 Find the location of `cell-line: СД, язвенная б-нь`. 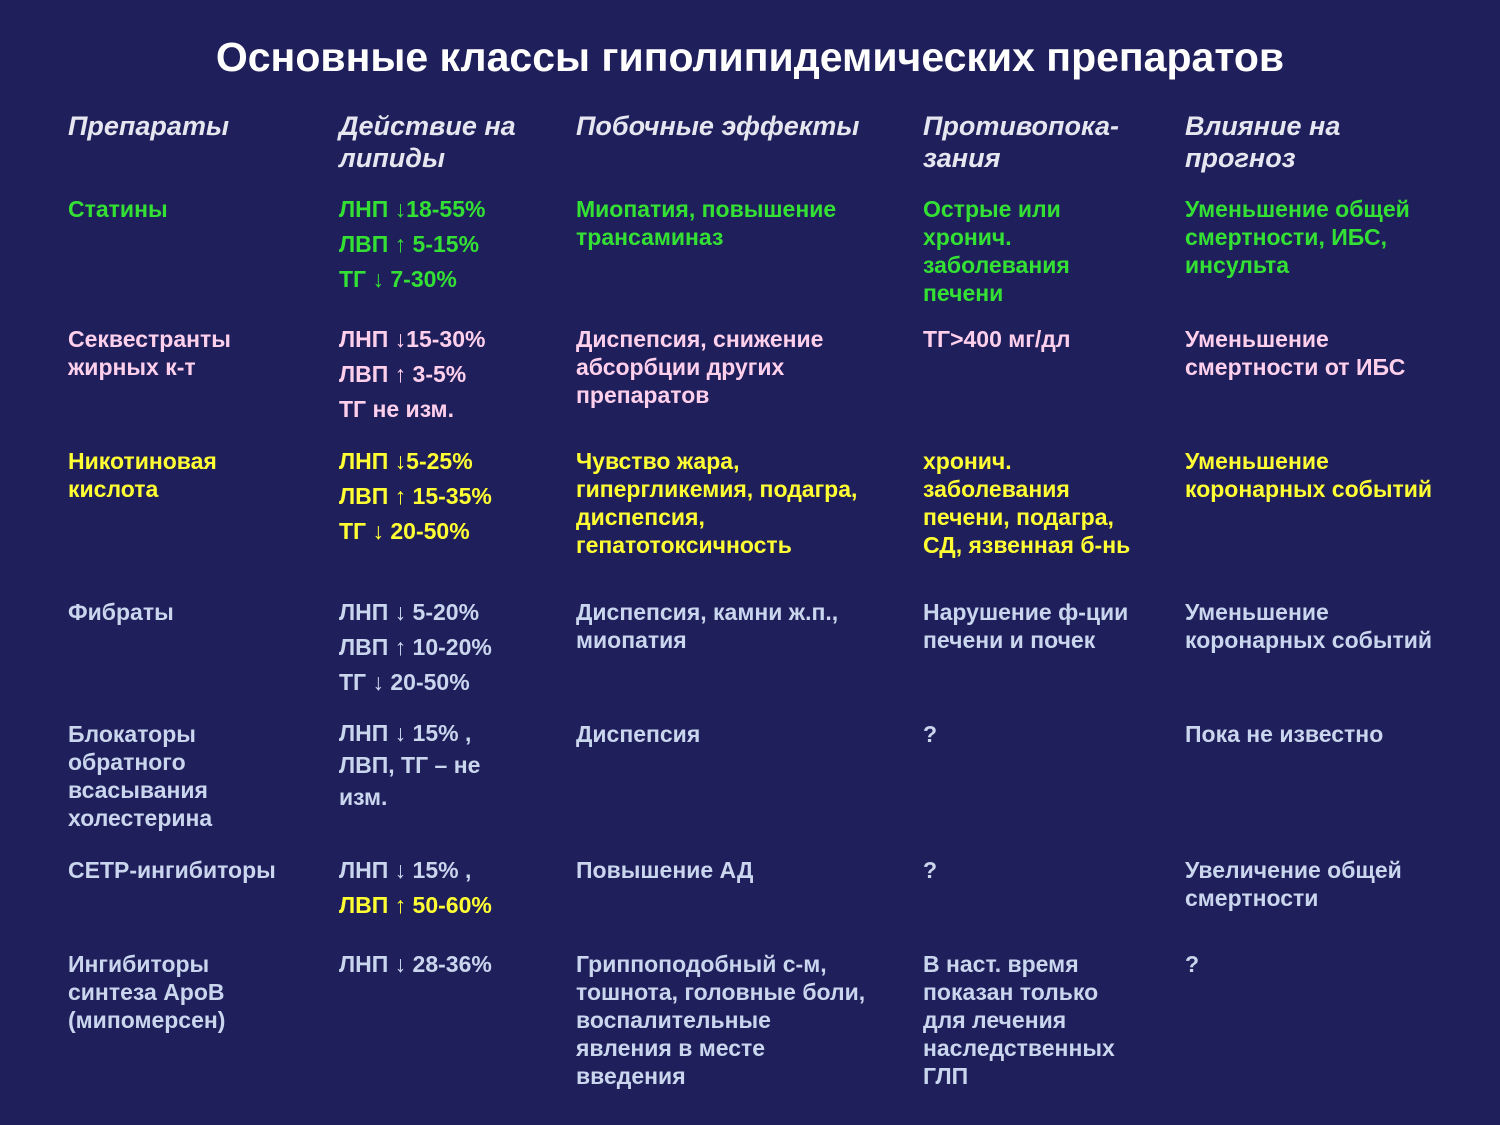

cell-line: СД, язвенная б-нь is located at coordinates (1027, 545).